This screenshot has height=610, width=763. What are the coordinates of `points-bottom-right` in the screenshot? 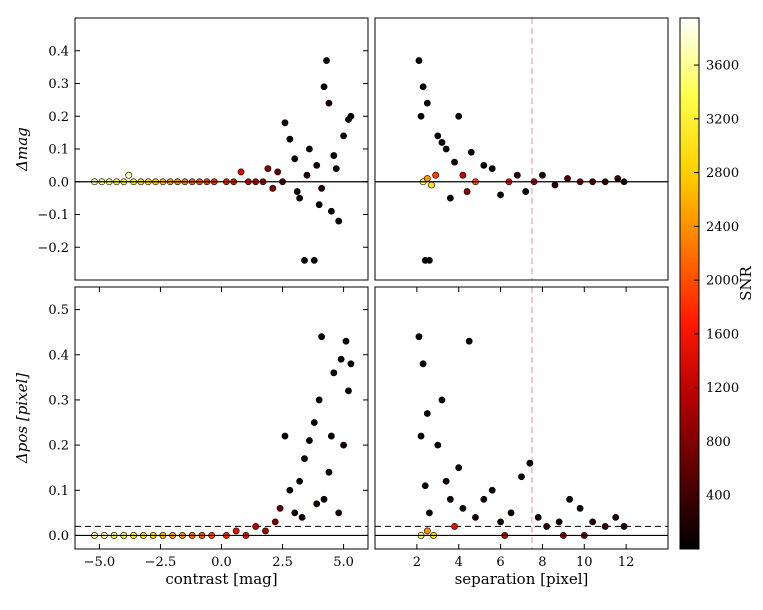 It's located at (521, 436).